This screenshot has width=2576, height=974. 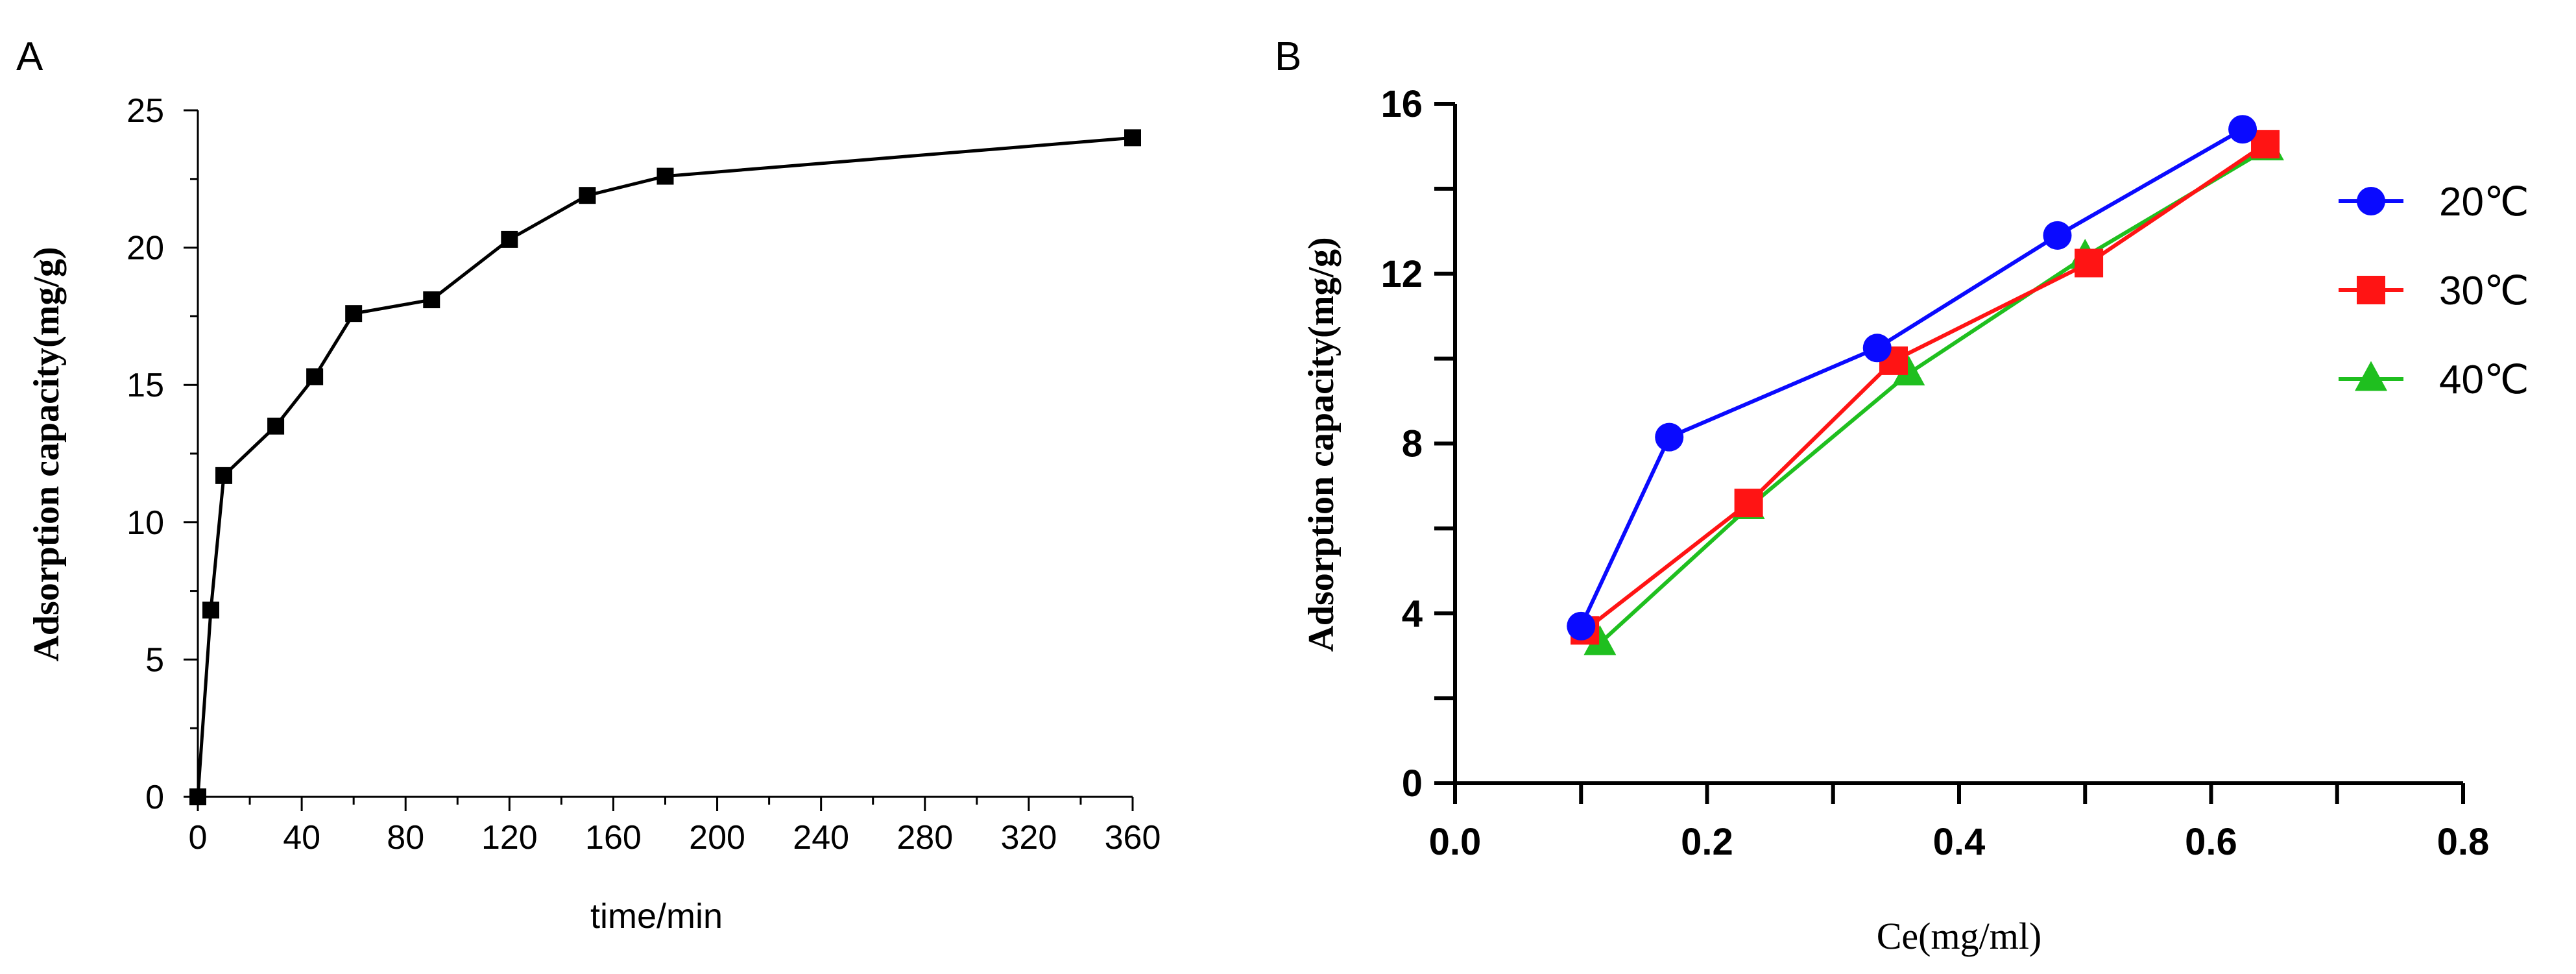 What do you see at coordinates (2463, 842) in the screenshot?
I see `panel-b-x-tick-label: 0.8` at bounding box center [2463, 842].